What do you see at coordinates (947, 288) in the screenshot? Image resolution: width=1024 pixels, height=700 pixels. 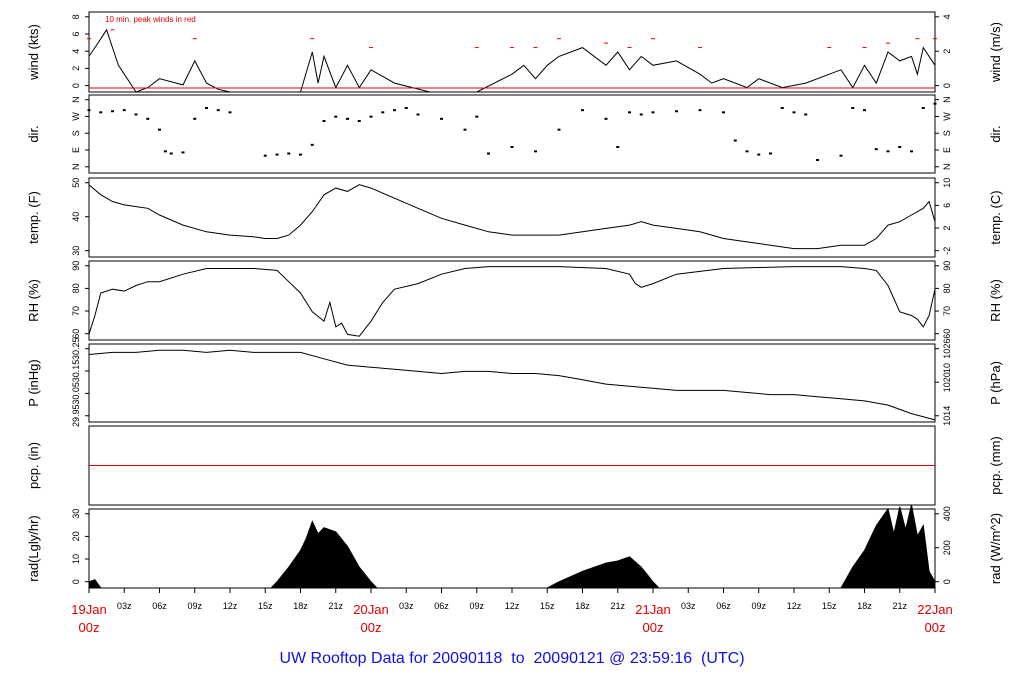 I see `ytick-label-right: 80` at bounding box center [947, 288].